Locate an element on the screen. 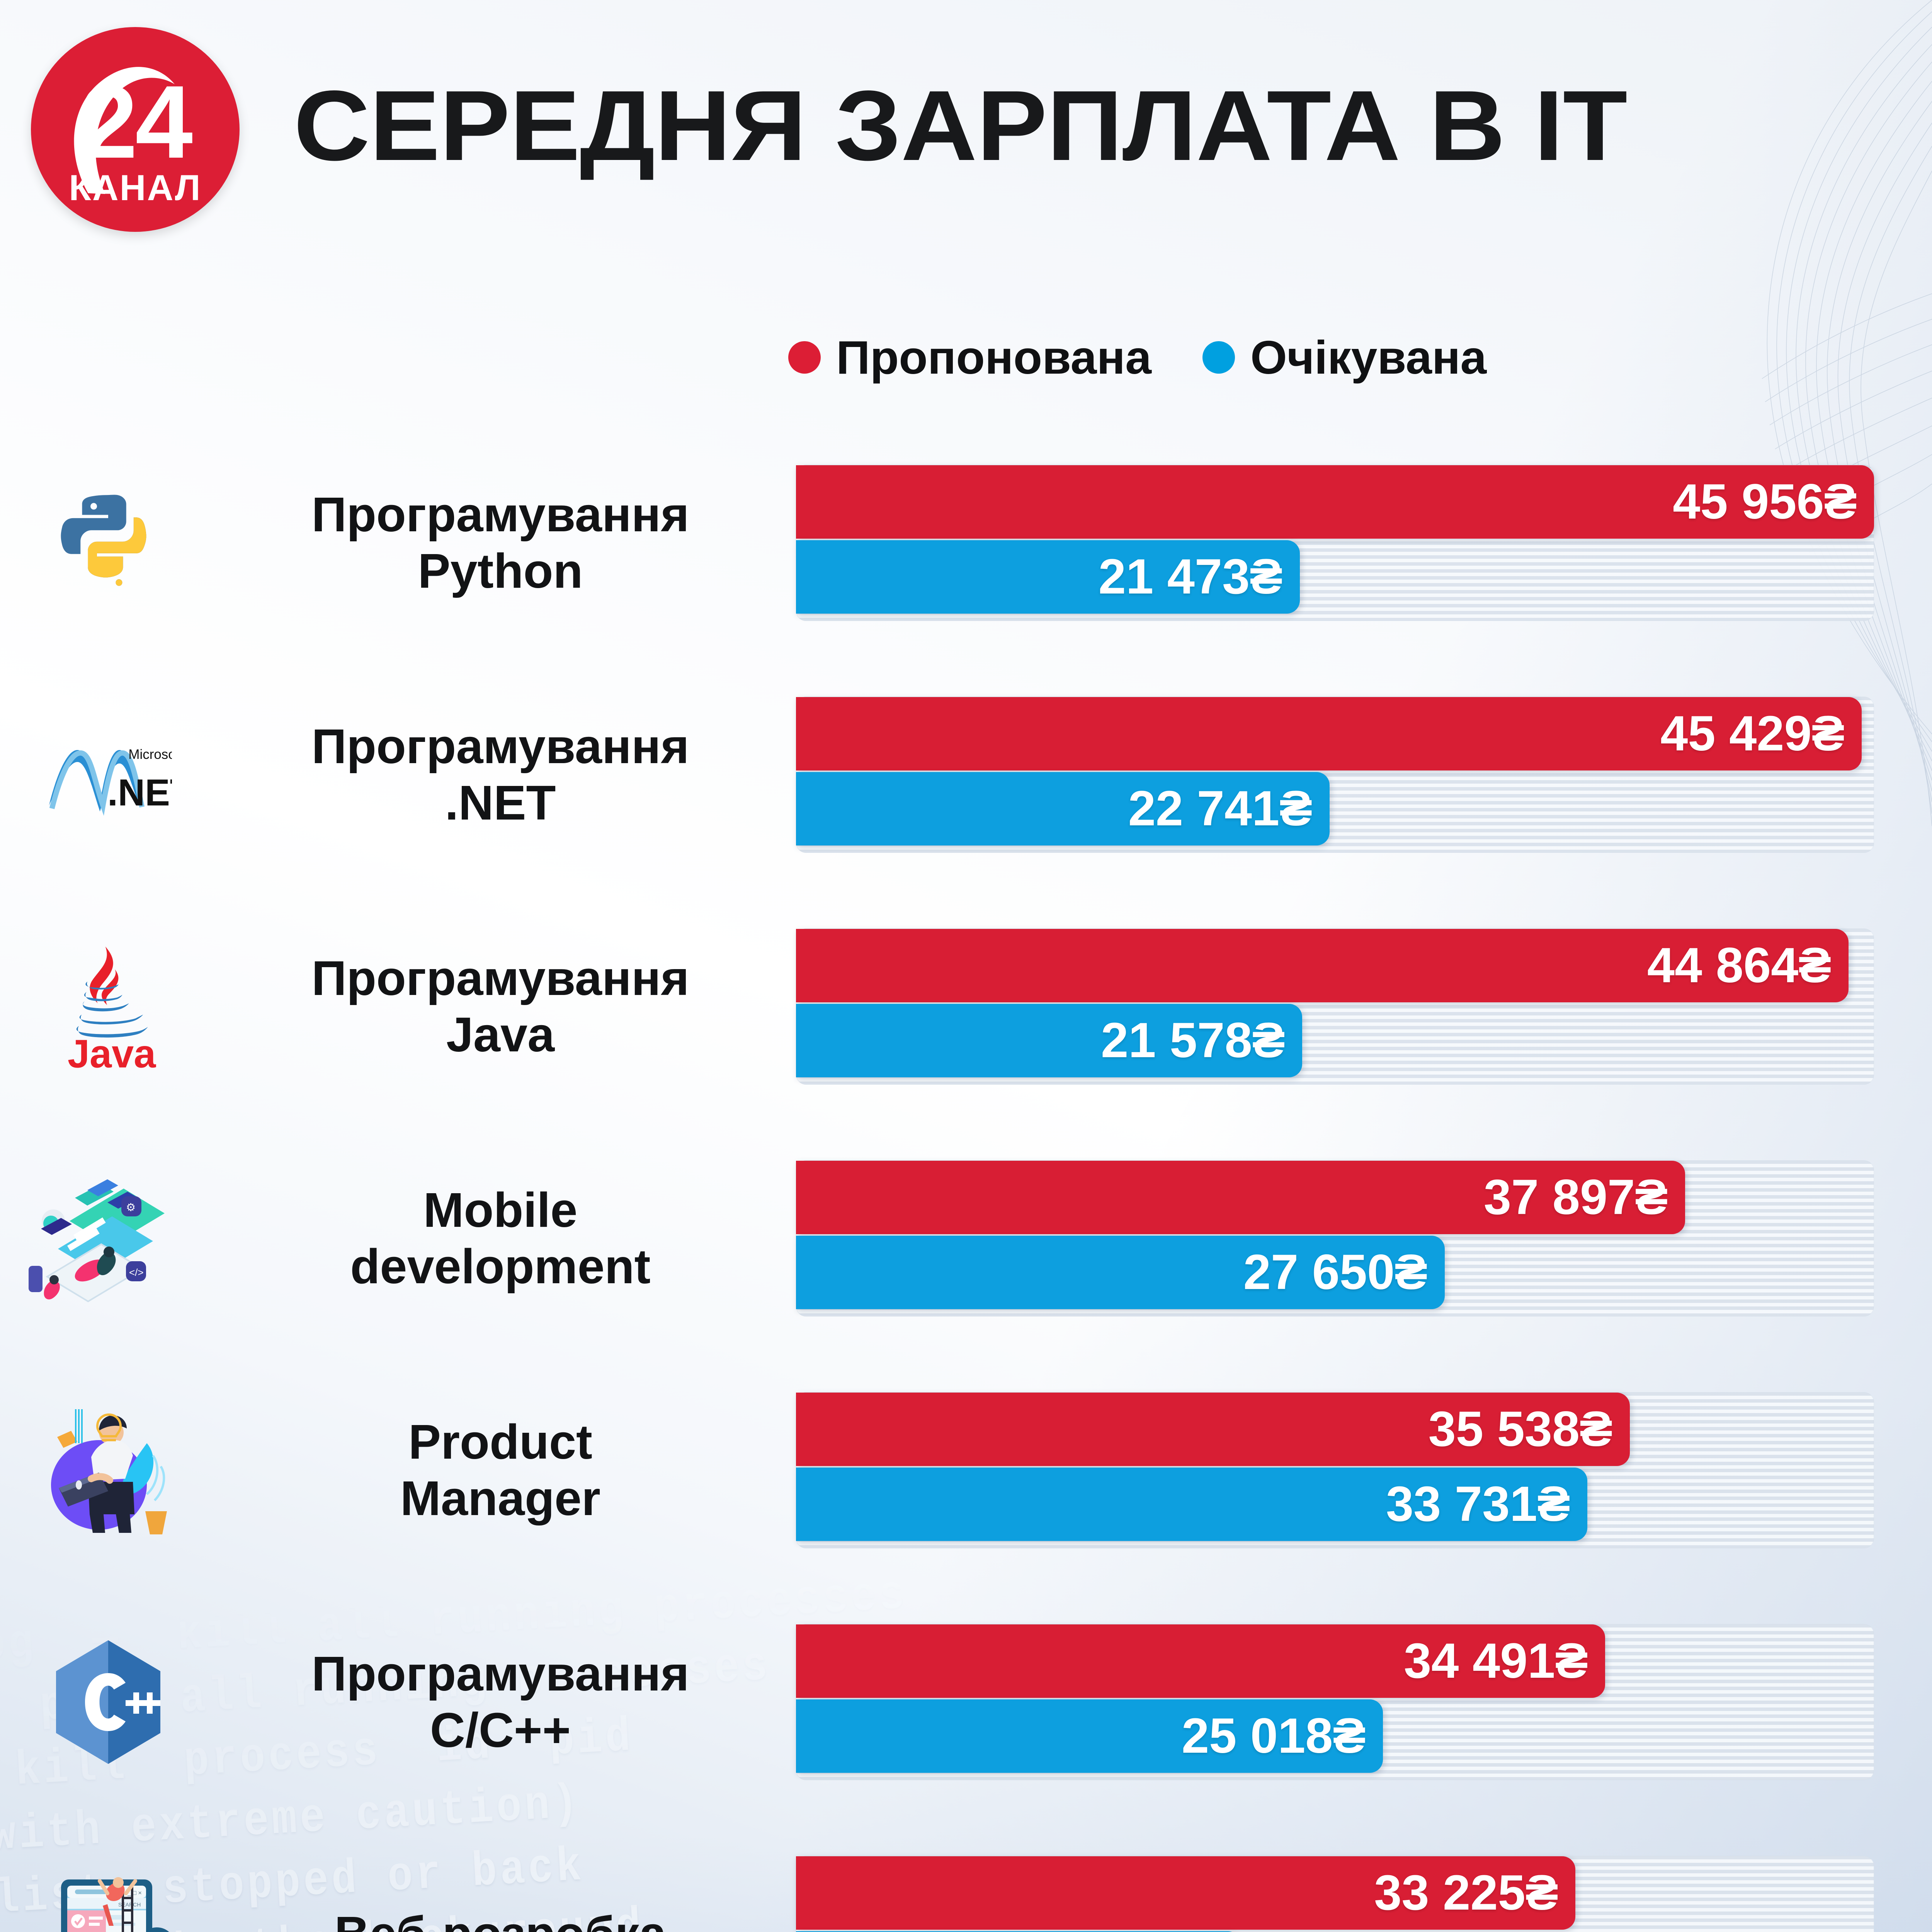  legend-dot-expected-icon is located at coordinates (1219, 358).